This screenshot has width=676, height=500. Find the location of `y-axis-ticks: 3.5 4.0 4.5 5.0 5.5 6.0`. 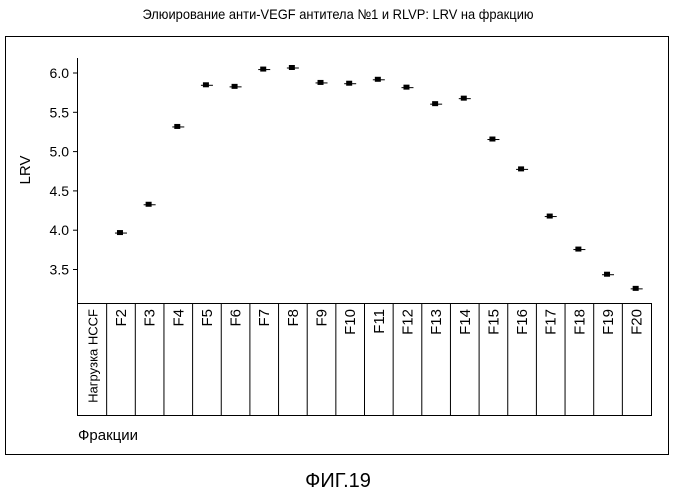

y-axis-ticks: 3.5 4.0 4.5 5.0 5.5 6.0 is located at coordinates (64, 171).